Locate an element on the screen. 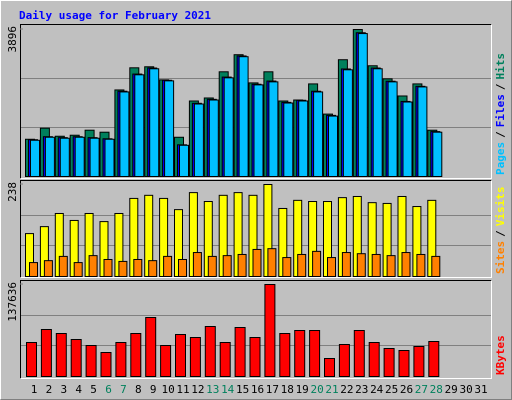 The height and width of the screenshot is (400, 512). x-tick-label: 5 is located at coordinates (93, 389).